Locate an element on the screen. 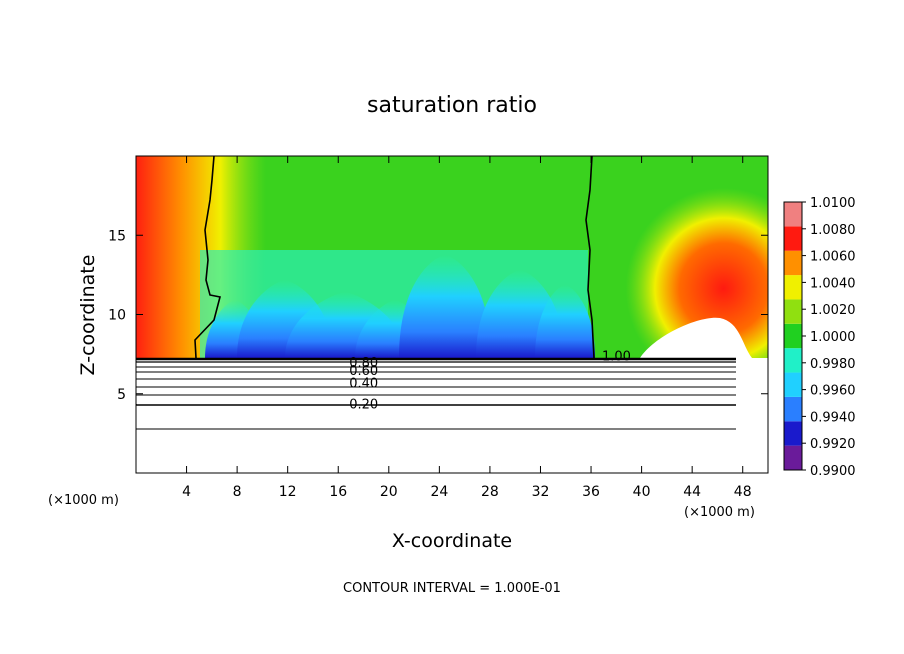  contour-label: 0.80 is located at coordinates (363, 363).